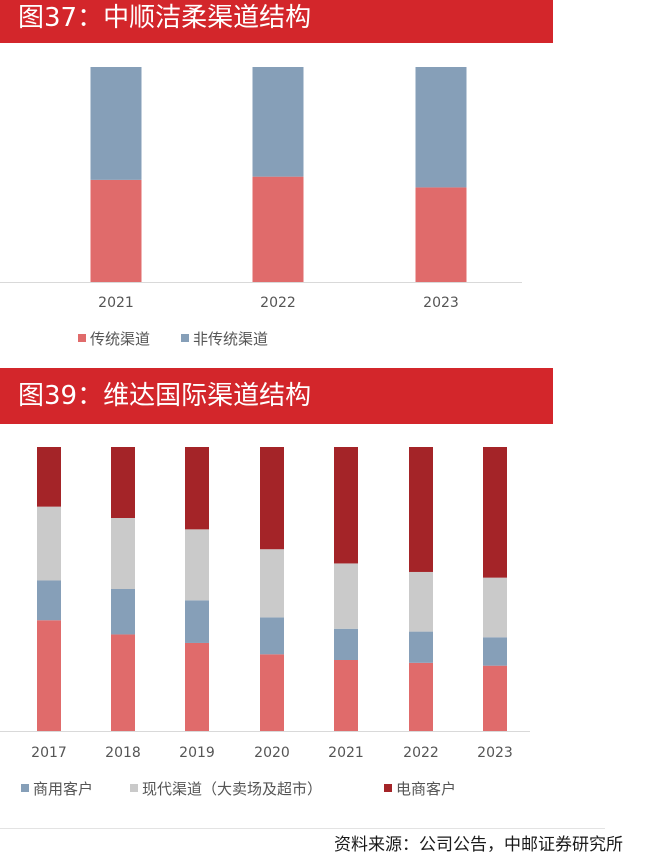 The height and width of the screenshot is (858, 645). Describe the element at coordinates (197, 753) in the screenshot. I see `chart2-x-tick-2019: 2019` at that location.